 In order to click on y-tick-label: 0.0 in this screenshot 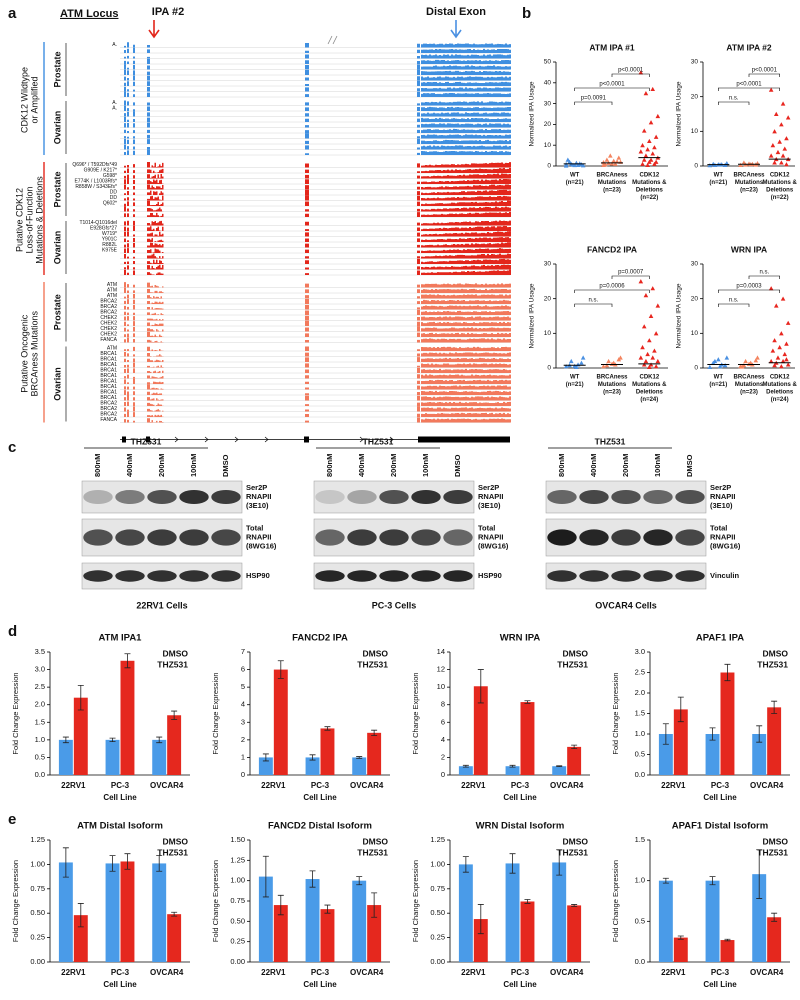, I will do `click(40, 774)`.